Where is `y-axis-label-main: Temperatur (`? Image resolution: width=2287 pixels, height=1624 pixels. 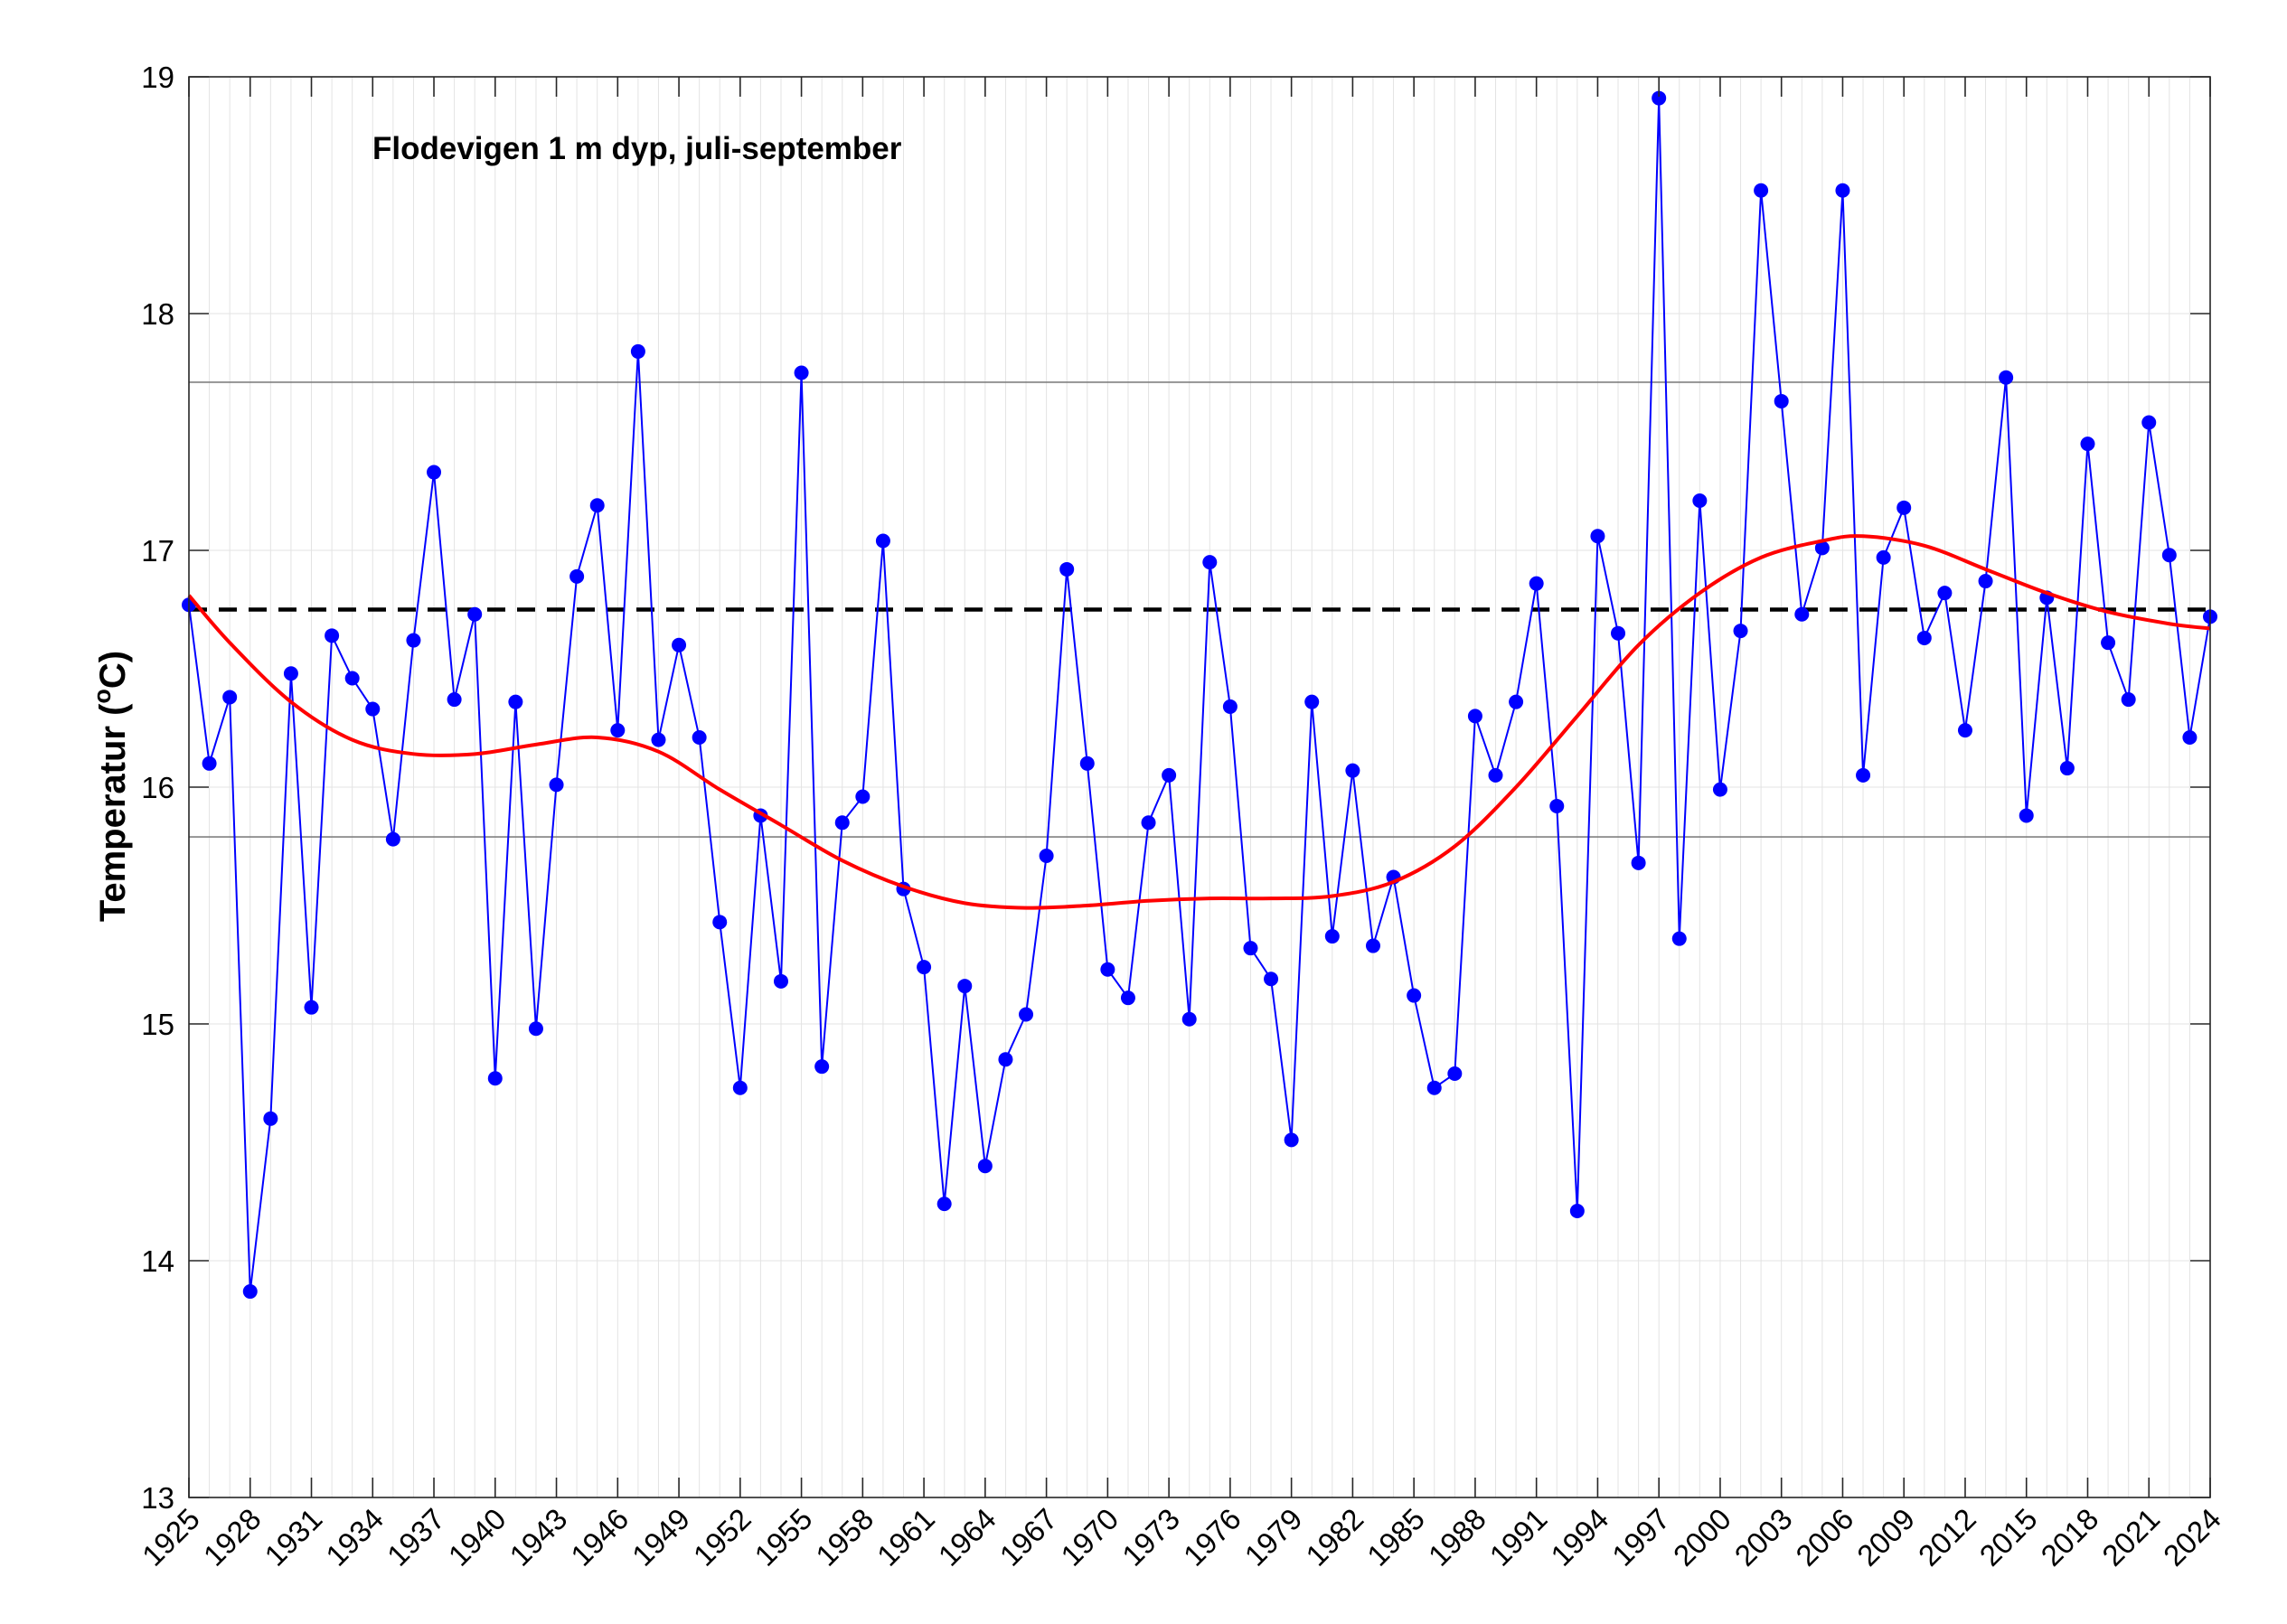
y-axis-label-main: Temperatur ( is located at coordinates (113, 813).